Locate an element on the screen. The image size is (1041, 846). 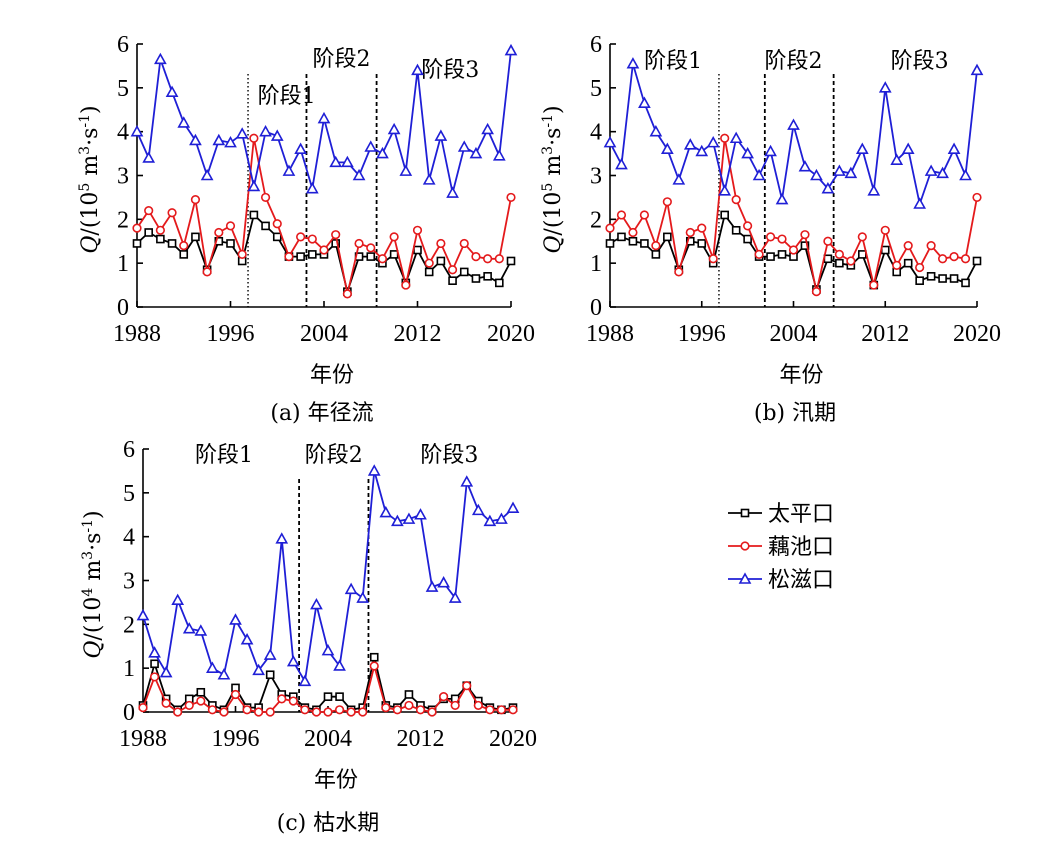
series-太平口 is located at coordinates (328, 683).